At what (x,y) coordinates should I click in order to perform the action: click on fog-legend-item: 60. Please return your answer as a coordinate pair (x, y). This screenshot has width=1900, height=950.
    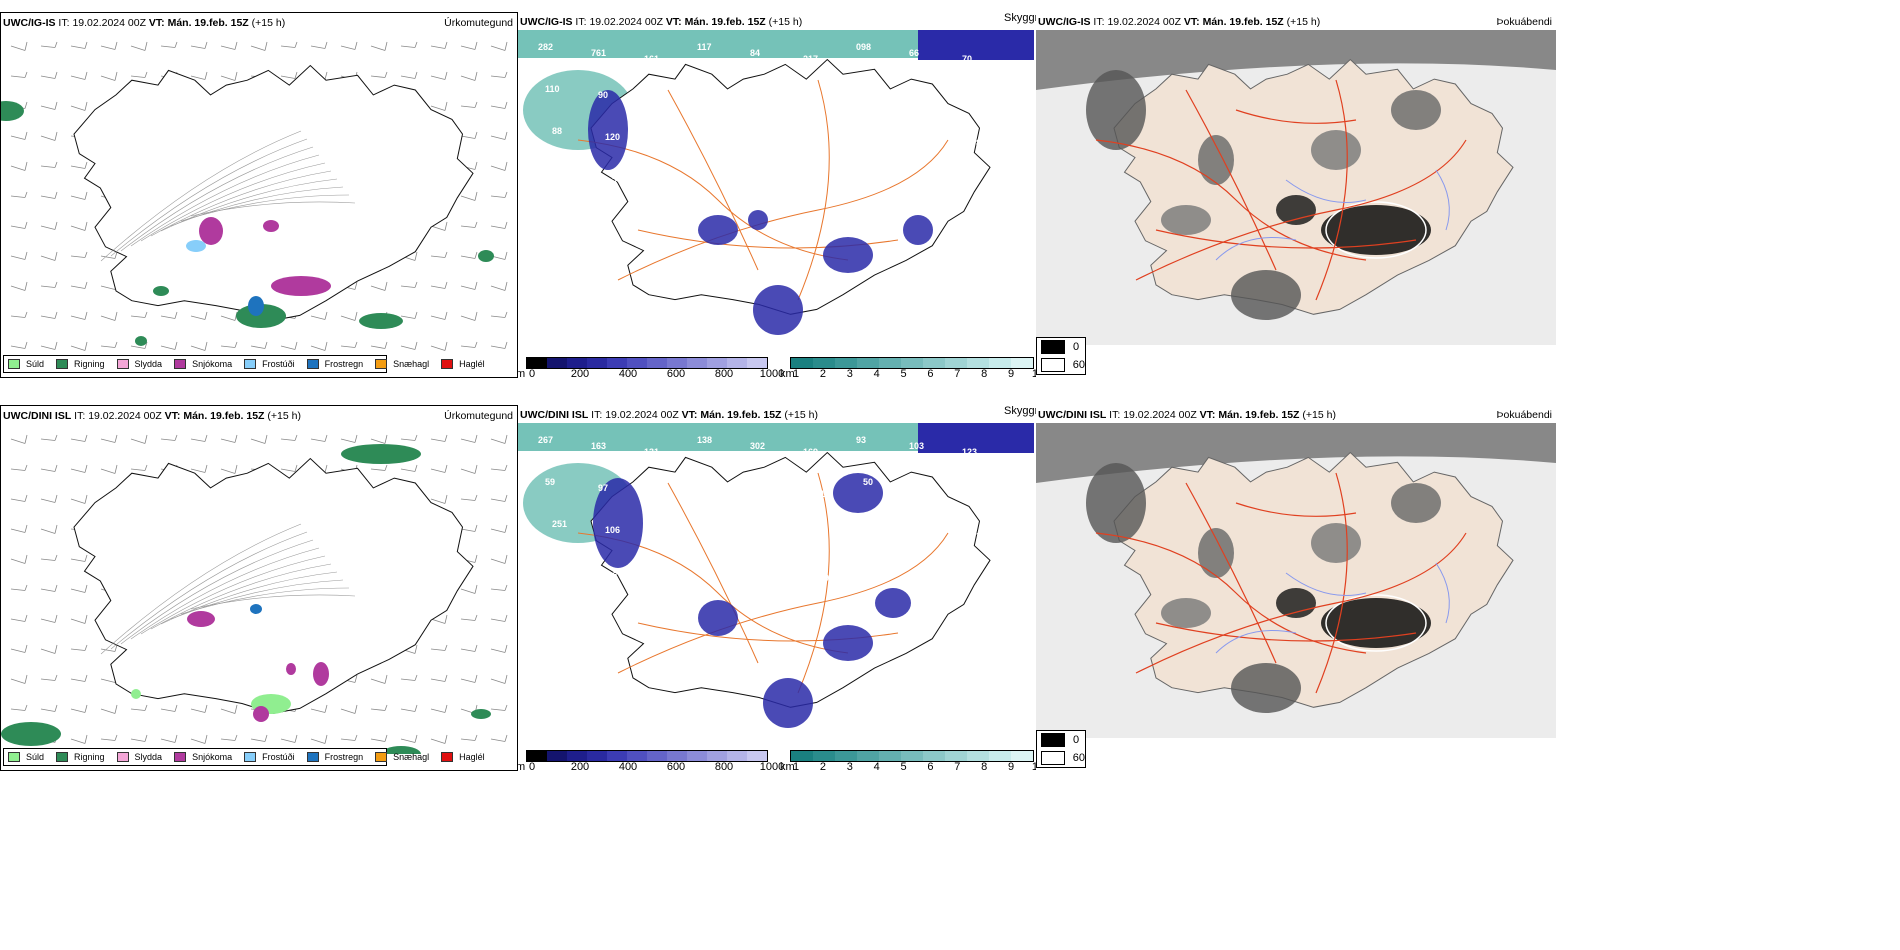
    Looking at the image, I should click on (1061, 365).